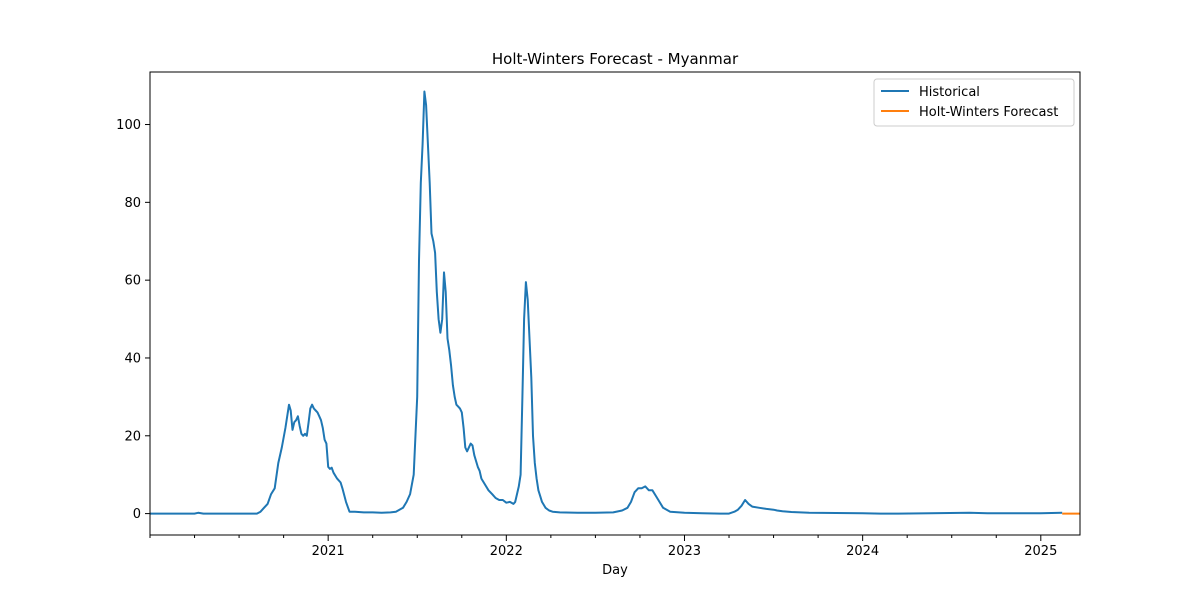  I want to click on y-tick-label: 100, so click(128, 125).